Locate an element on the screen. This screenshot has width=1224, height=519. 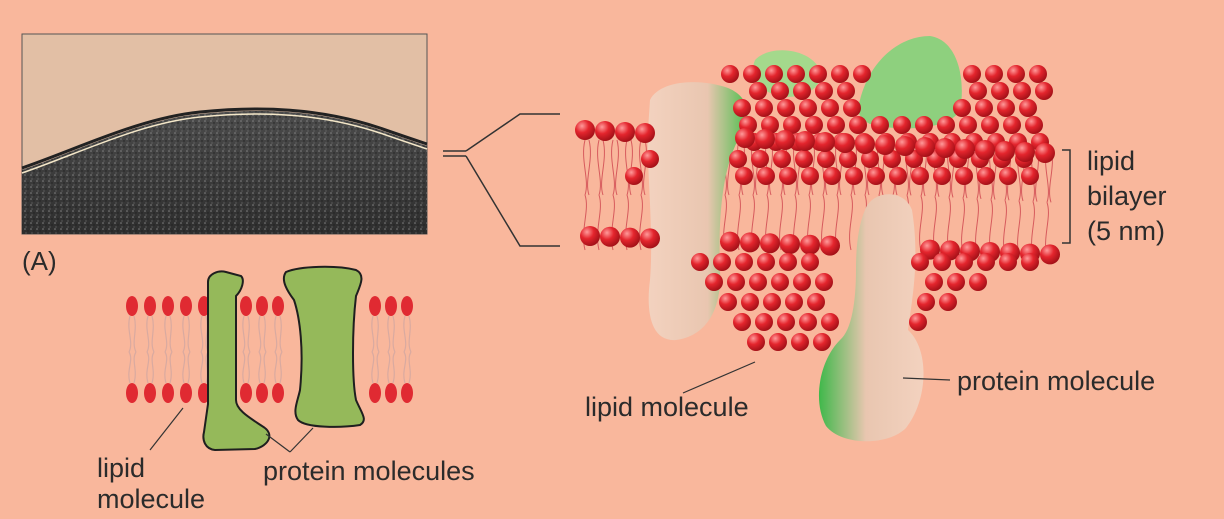
bilayer-label-line3: (5 nm) is located at coordinates (1126, 231).